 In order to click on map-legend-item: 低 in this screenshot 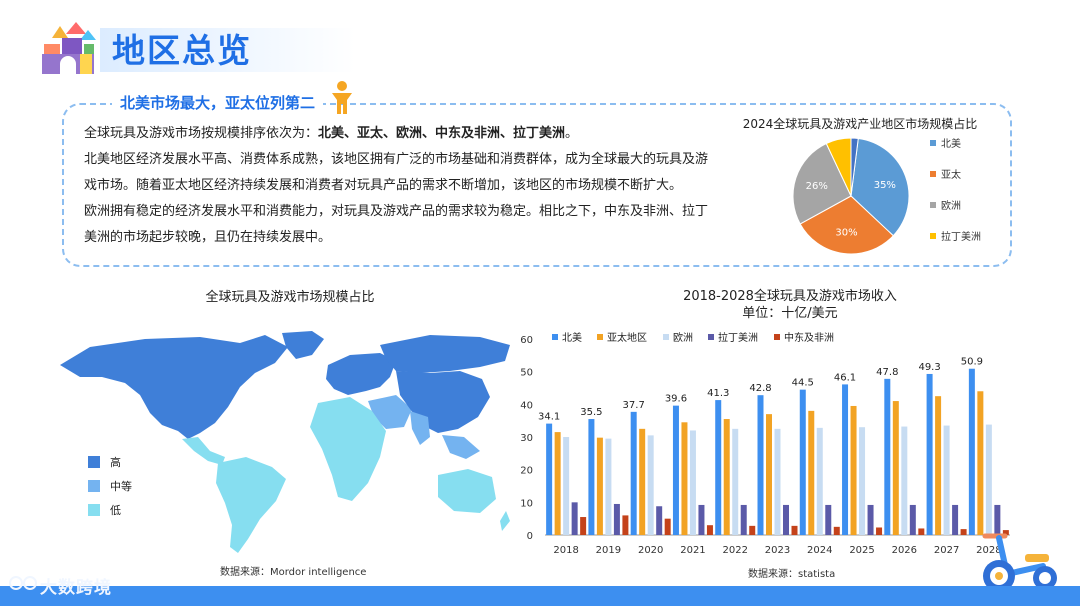, I will do `click(110, 510)`.